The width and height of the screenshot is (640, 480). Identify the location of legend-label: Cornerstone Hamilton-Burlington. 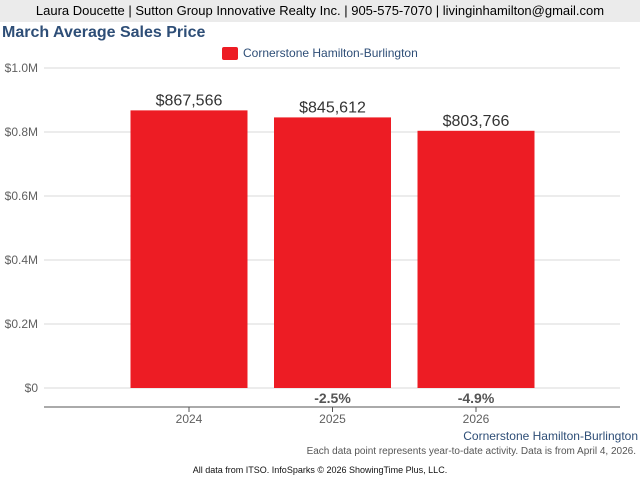
(330, 53).